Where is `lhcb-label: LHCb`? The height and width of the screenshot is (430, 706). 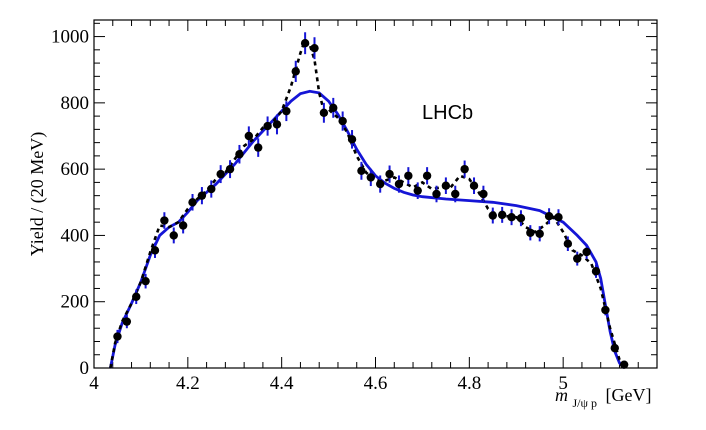
lhcb-label: LHCb is located at coordinates (447, 113).